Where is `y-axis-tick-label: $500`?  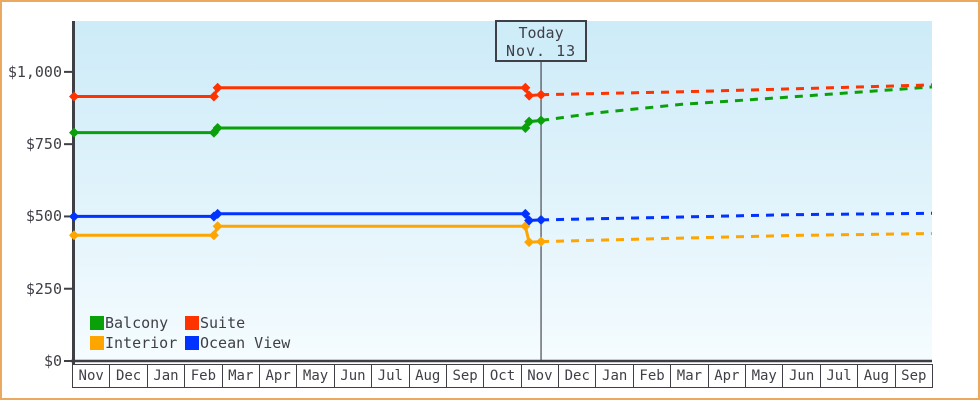
y-axis-tick-label: $500 is located at coordinates (43, 216).